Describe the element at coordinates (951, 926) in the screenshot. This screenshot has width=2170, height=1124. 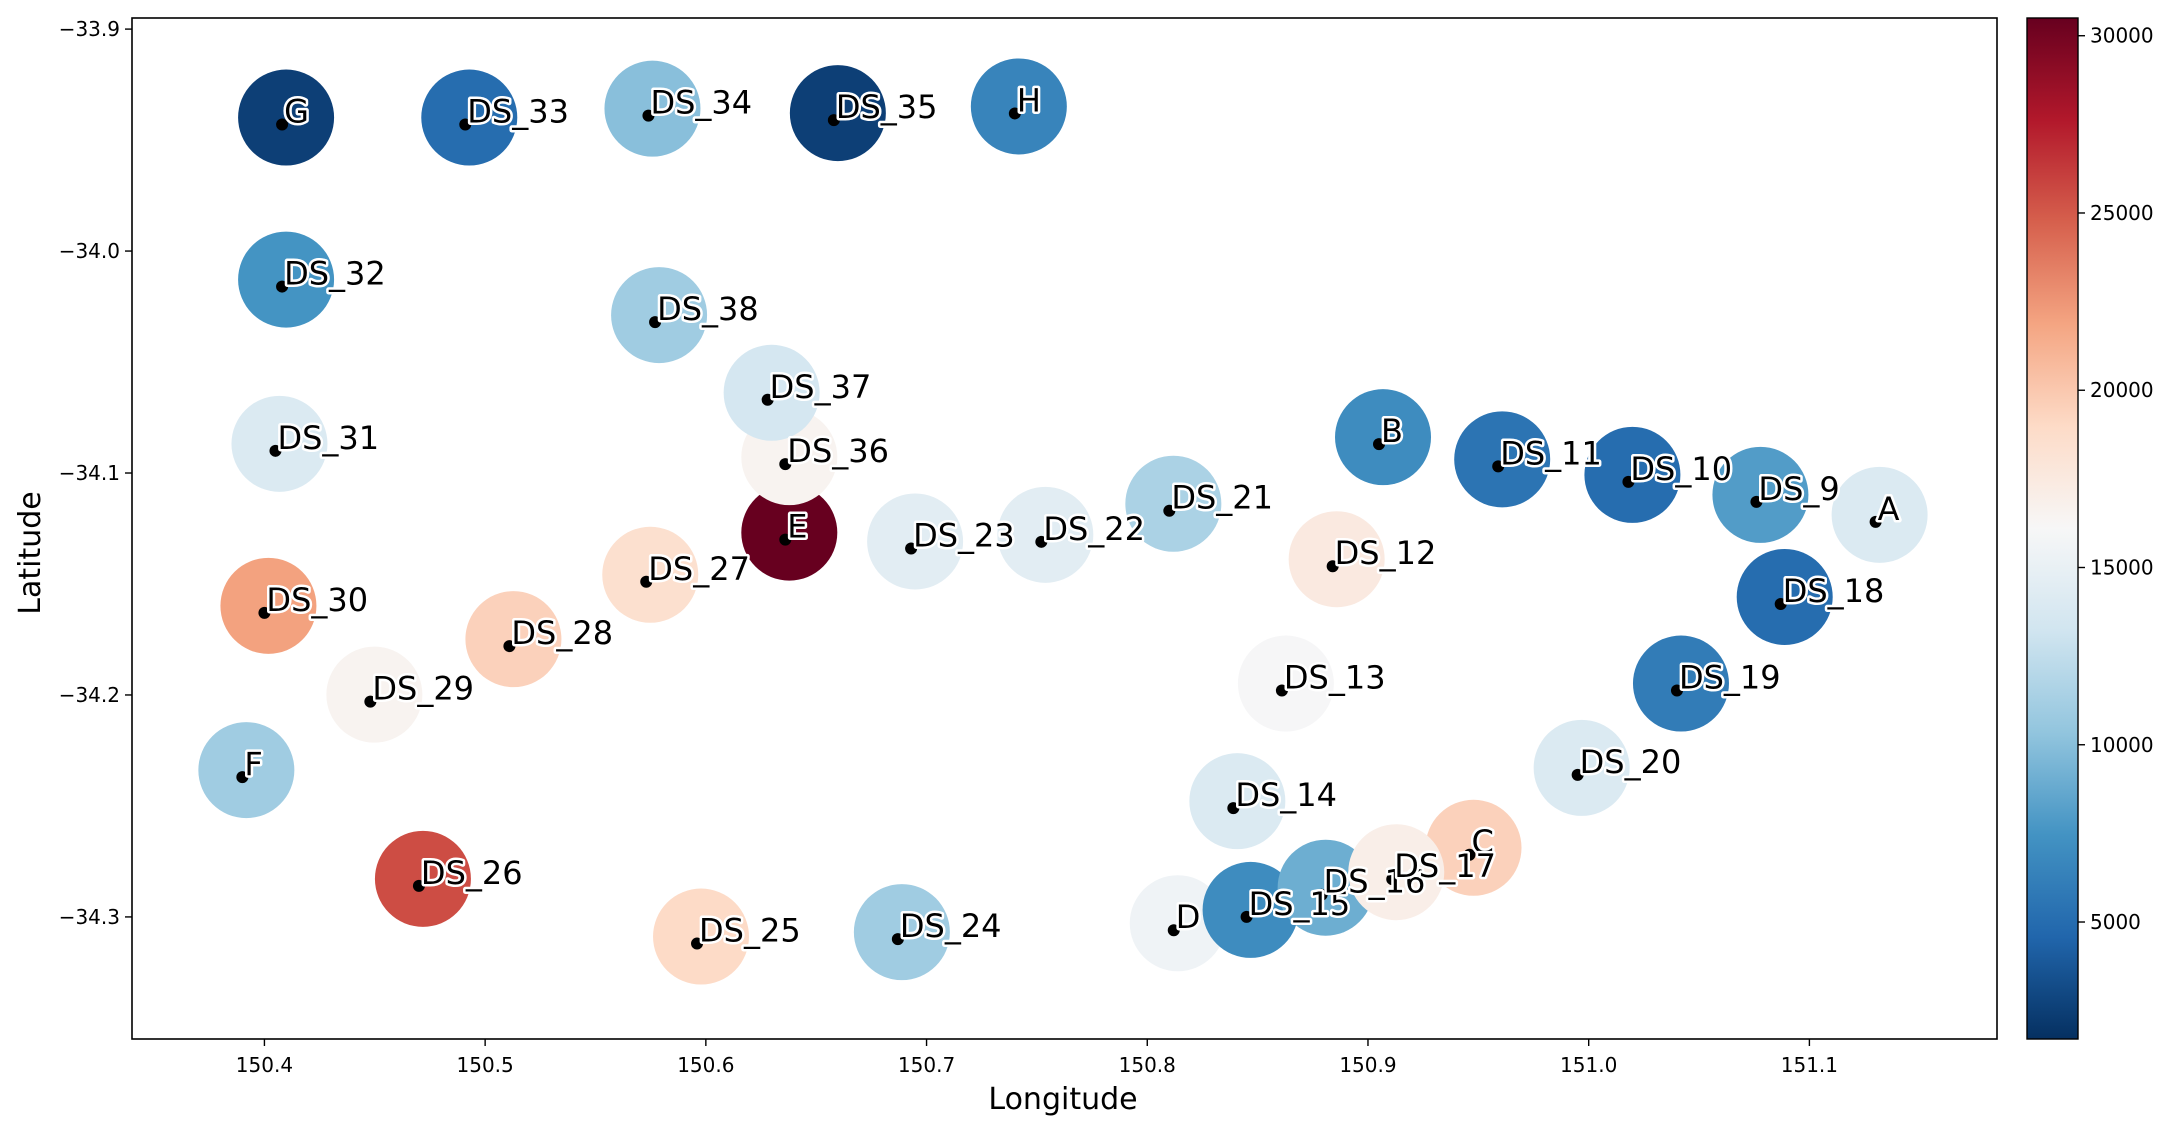
I see `point-label: DS_24` at that location.